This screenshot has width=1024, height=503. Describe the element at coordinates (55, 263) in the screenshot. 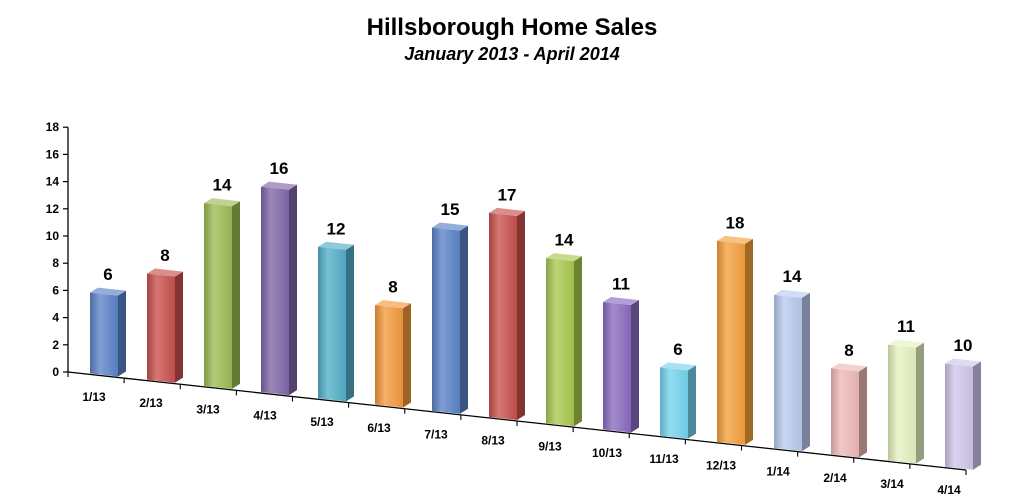

I see `y-tick-label: 8` at that location.